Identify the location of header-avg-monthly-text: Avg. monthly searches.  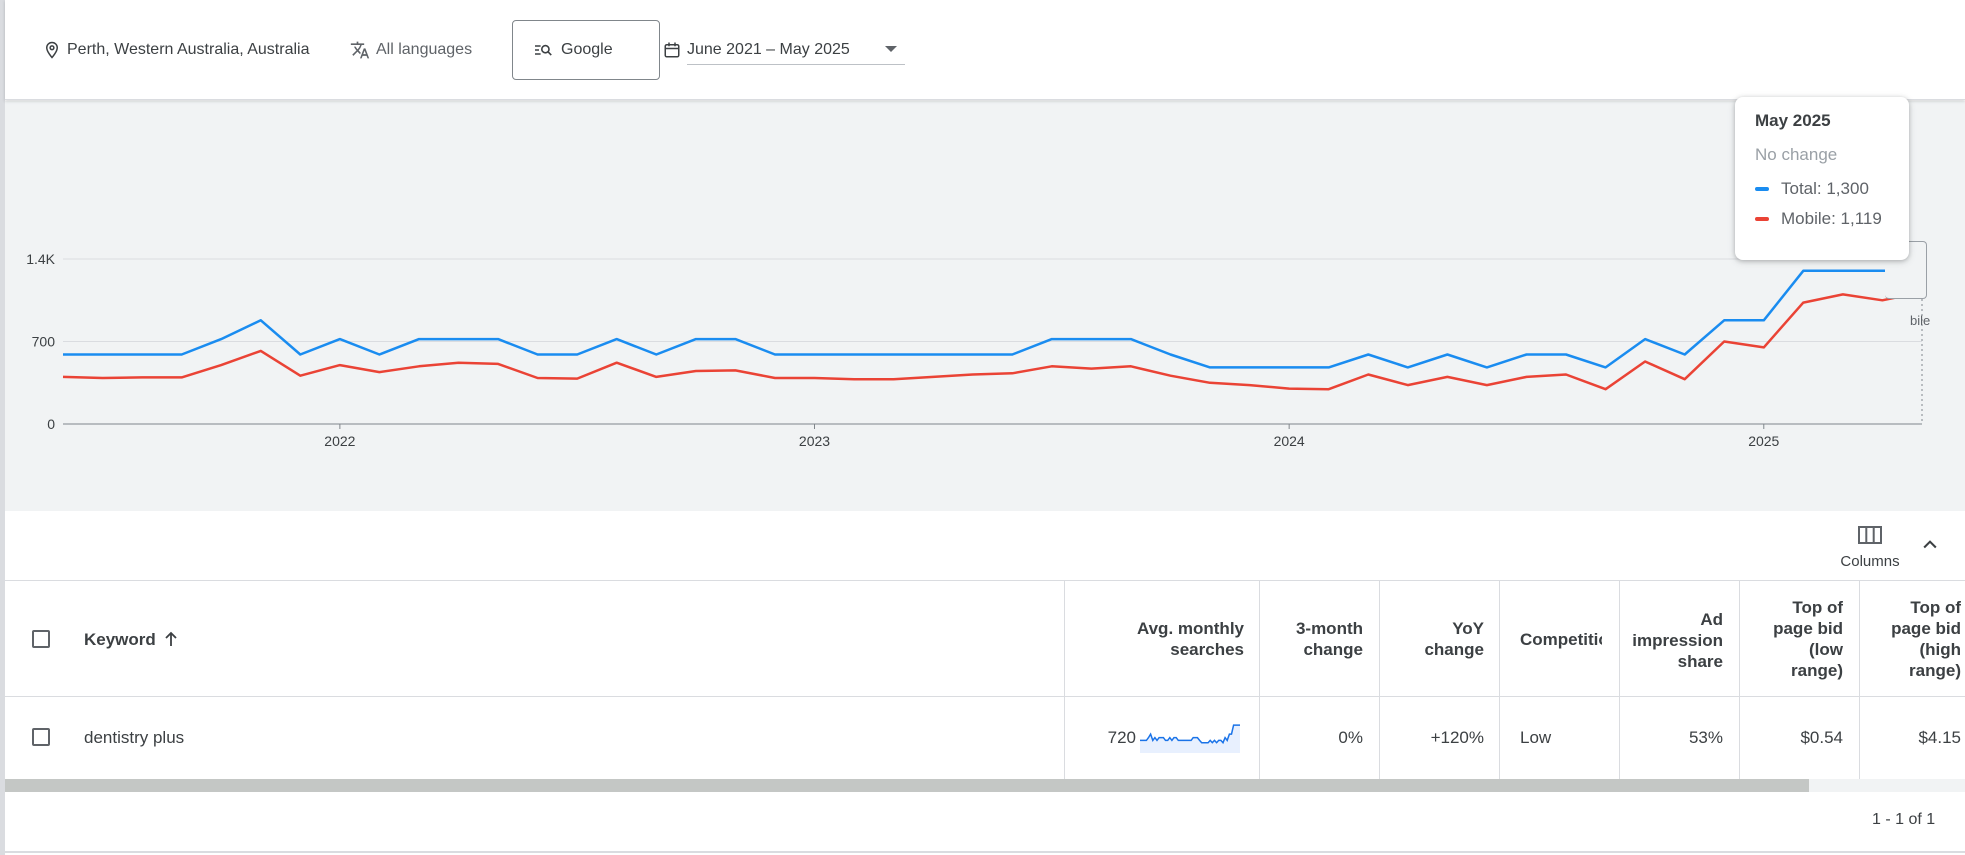
(1190, 639).